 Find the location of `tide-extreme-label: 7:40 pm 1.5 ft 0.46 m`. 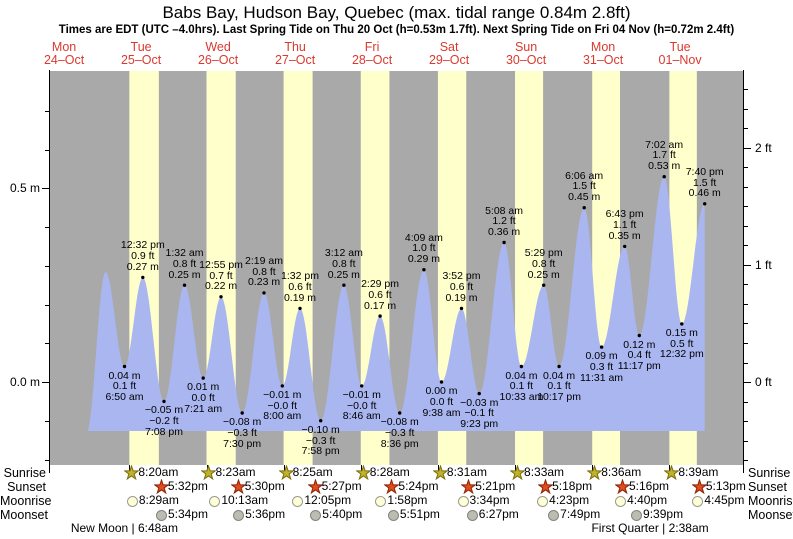

tide-extreme-label: 7:40 pm 1.5 ft 0.46 m is located at coordinates (705, 182).